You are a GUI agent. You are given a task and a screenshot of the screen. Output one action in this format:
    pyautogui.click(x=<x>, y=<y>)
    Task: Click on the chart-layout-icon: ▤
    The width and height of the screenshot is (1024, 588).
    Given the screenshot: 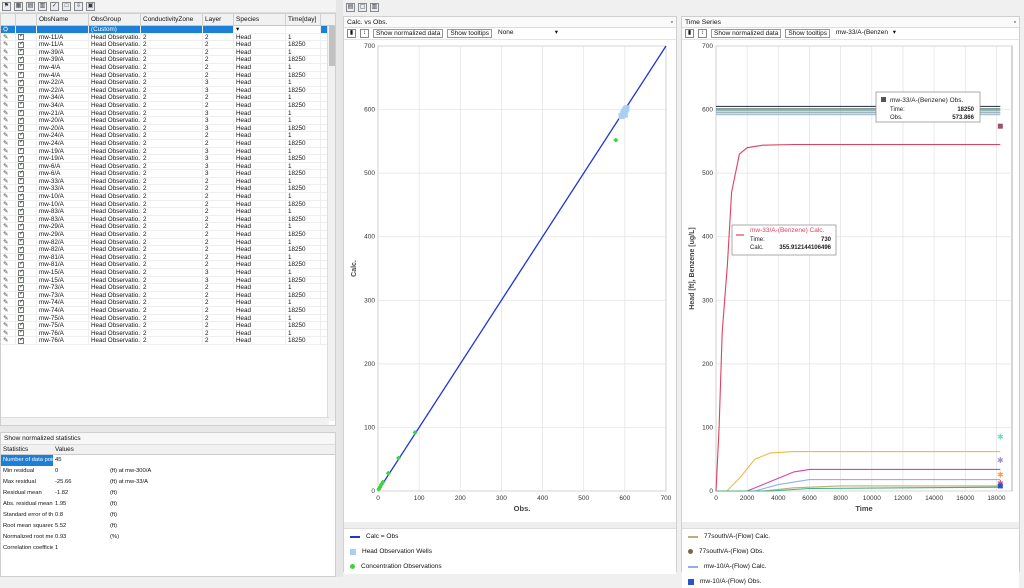 What is the action you would take?
    pyautogui.click(x=350, y=7)
    